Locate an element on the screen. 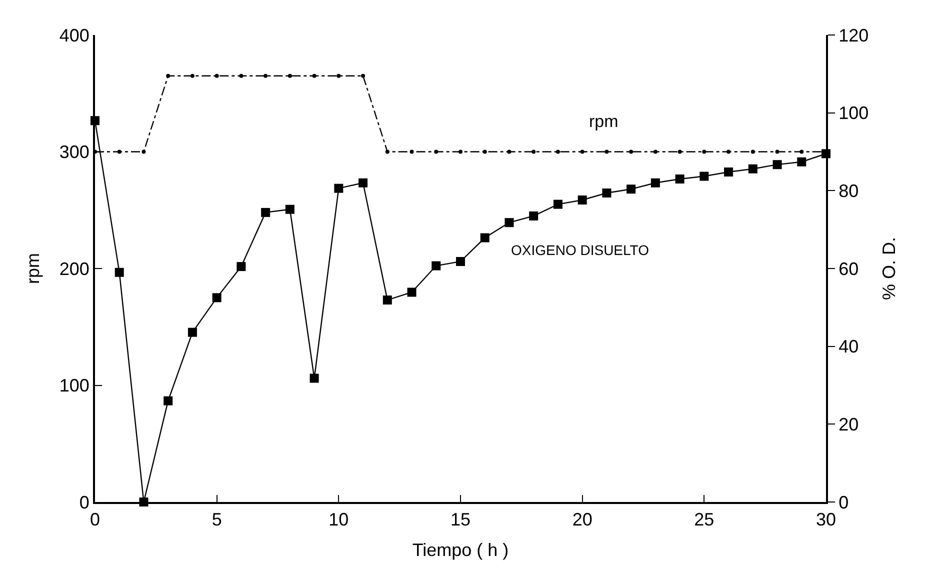 The height and width of the screenshot is (582, 926). x-axis-title: Tiempo ( h ) is located at coordinates (460, 550).